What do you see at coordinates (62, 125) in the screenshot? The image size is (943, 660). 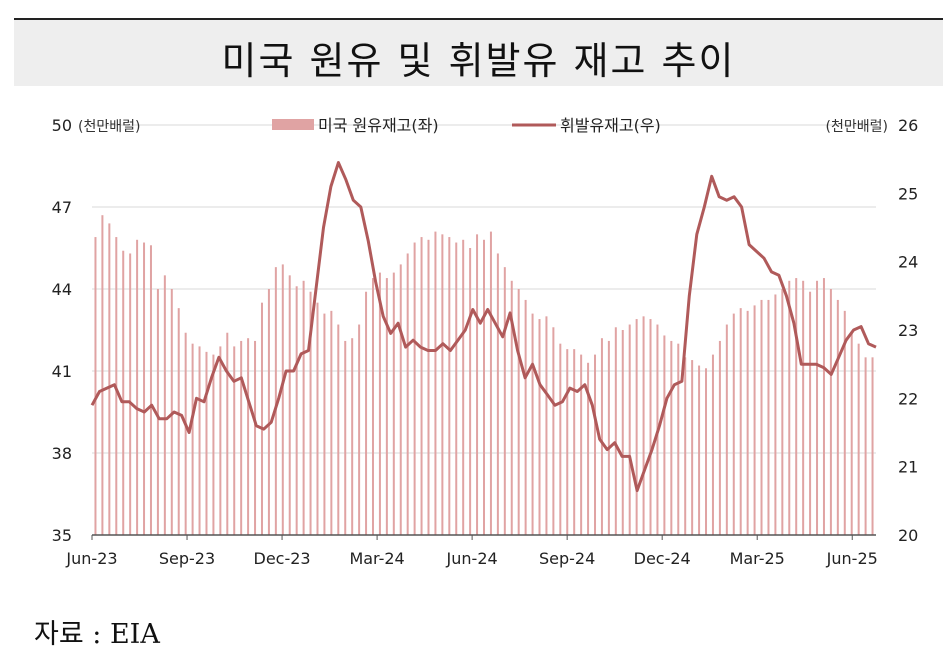 I see `left-tick-label: 50` at bounding box center [62, 125].